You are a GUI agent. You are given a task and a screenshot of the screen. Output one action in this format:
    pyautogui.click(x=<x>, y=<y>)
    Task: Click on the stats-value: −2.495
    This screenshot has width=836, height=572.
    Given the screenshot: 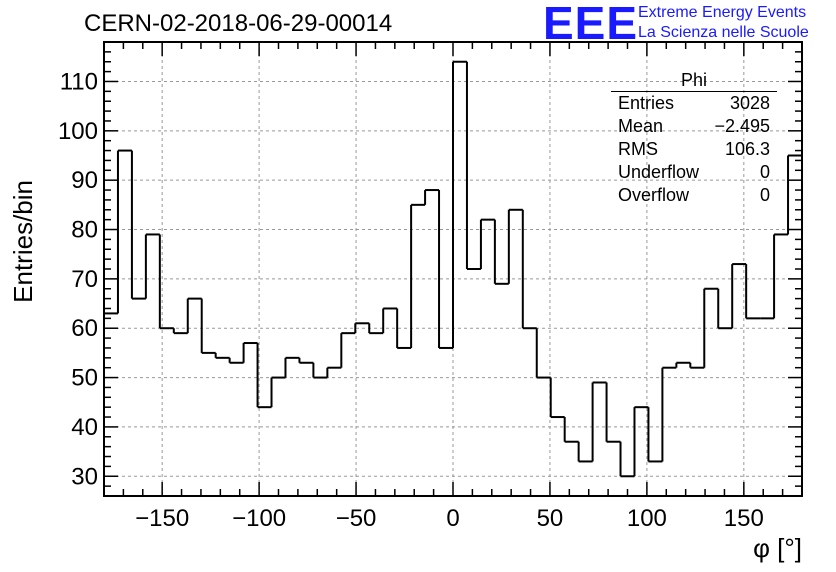 What is the action you would take?
    pyautogui.click(x=742, y=126)
    